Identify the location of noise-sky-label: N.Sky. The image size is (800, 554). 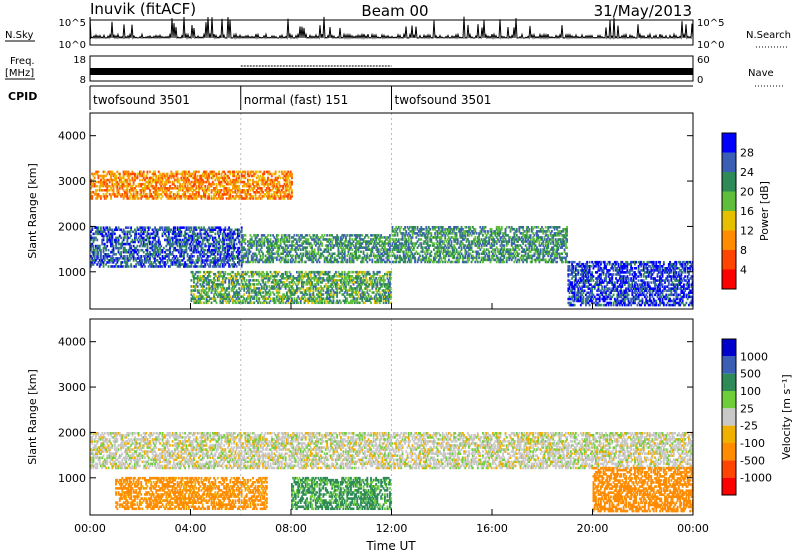
(19, 35).